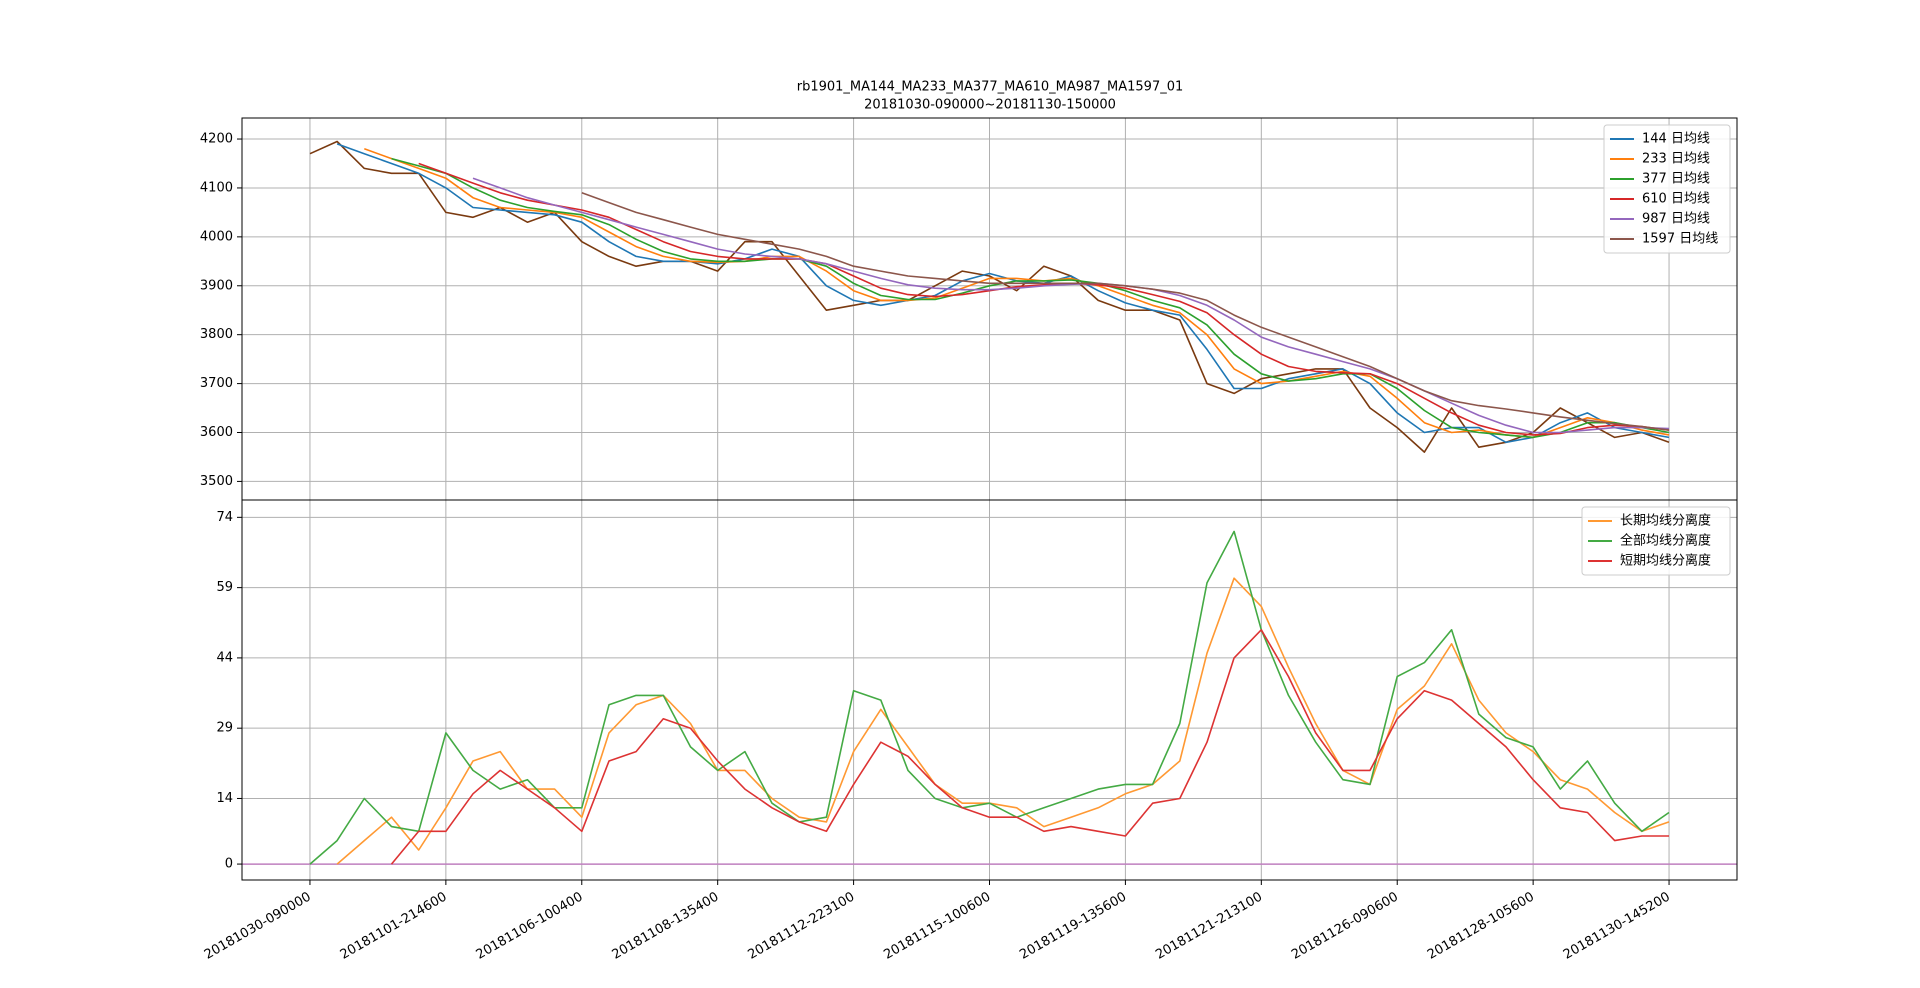  I want to click on legend-label: 短期均线分离度, so click(1665, 561).